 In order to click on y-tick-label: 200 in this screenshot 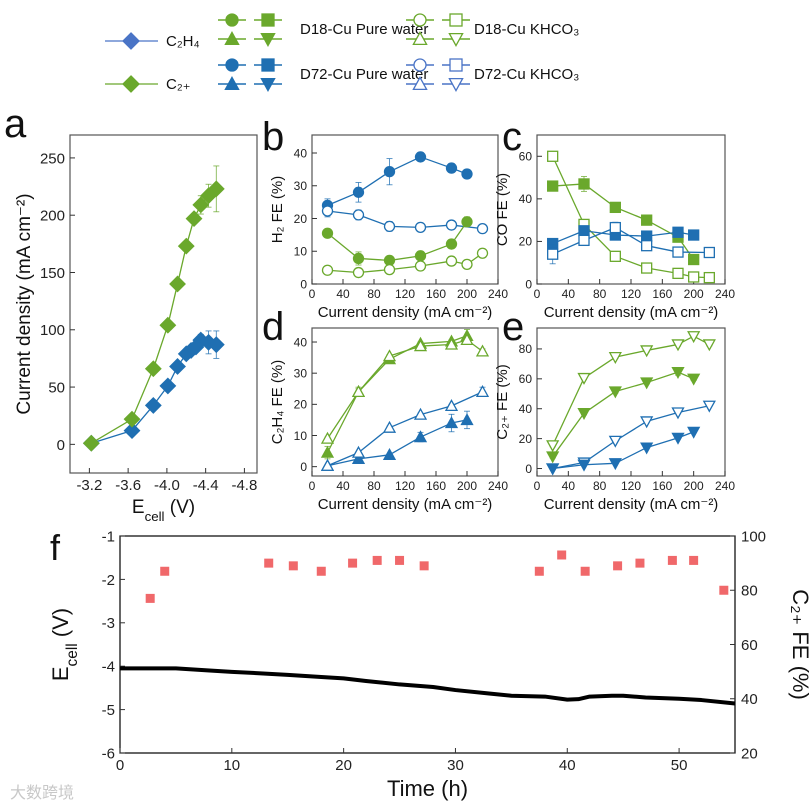, I will do `click(52, 216)`.